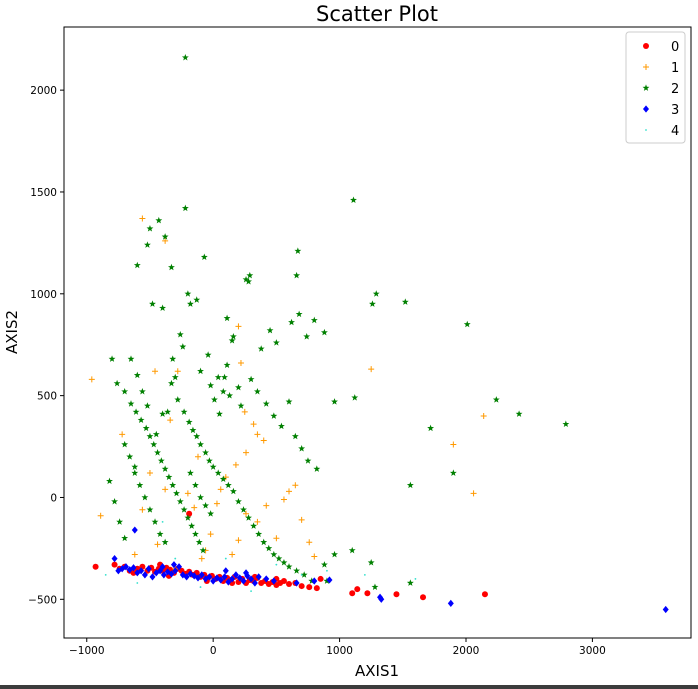 This screenshot has height=689, width=698. What do you see at coordinates (12, 332) in the screenshot?
I see `y-axis-label: AXIS2` at bounding box center [12, 332].